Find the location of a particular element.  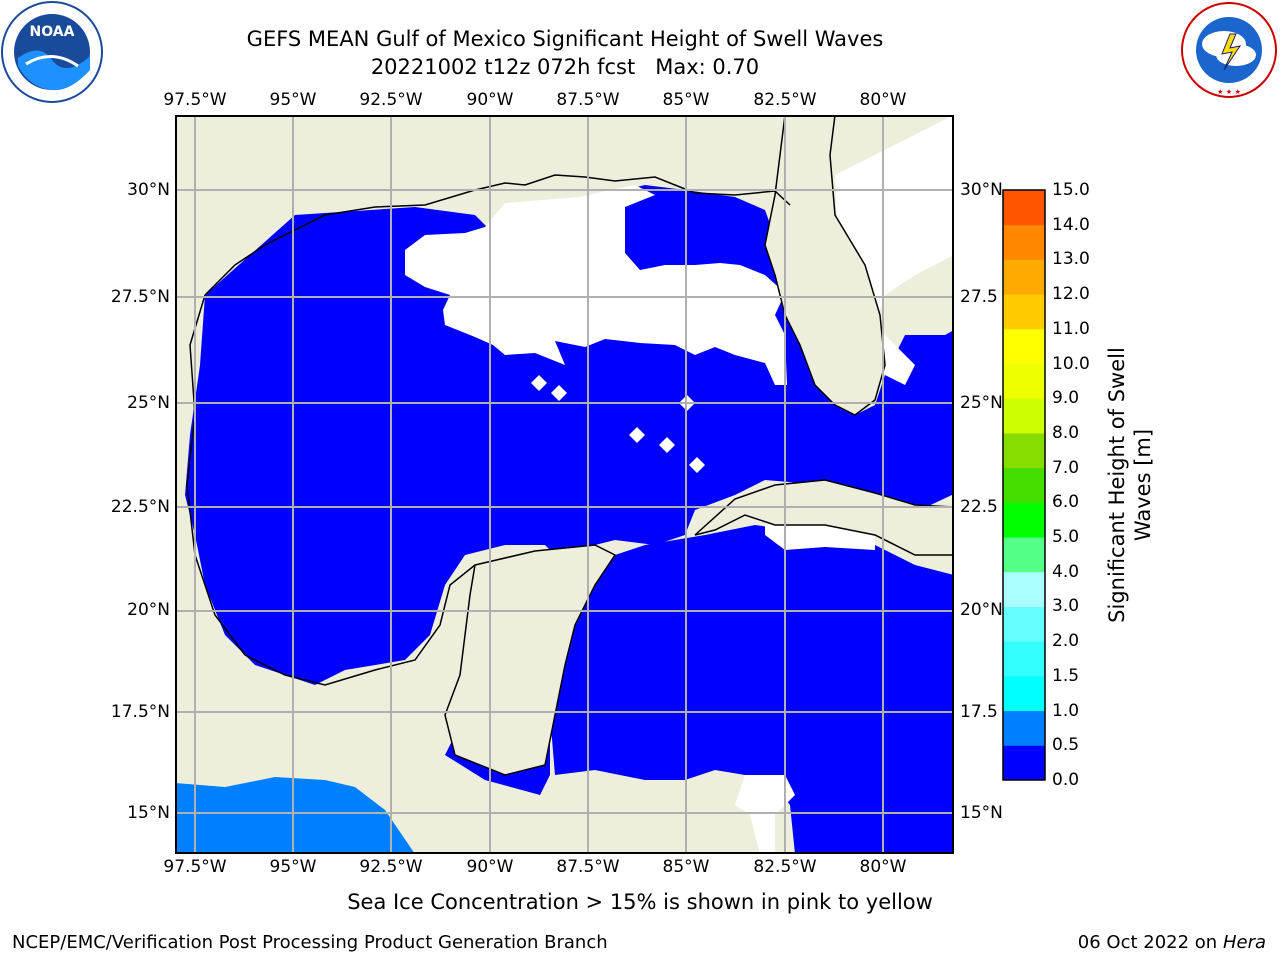

lon-label-top: 87.5°W is located at coordinates (588, 100).